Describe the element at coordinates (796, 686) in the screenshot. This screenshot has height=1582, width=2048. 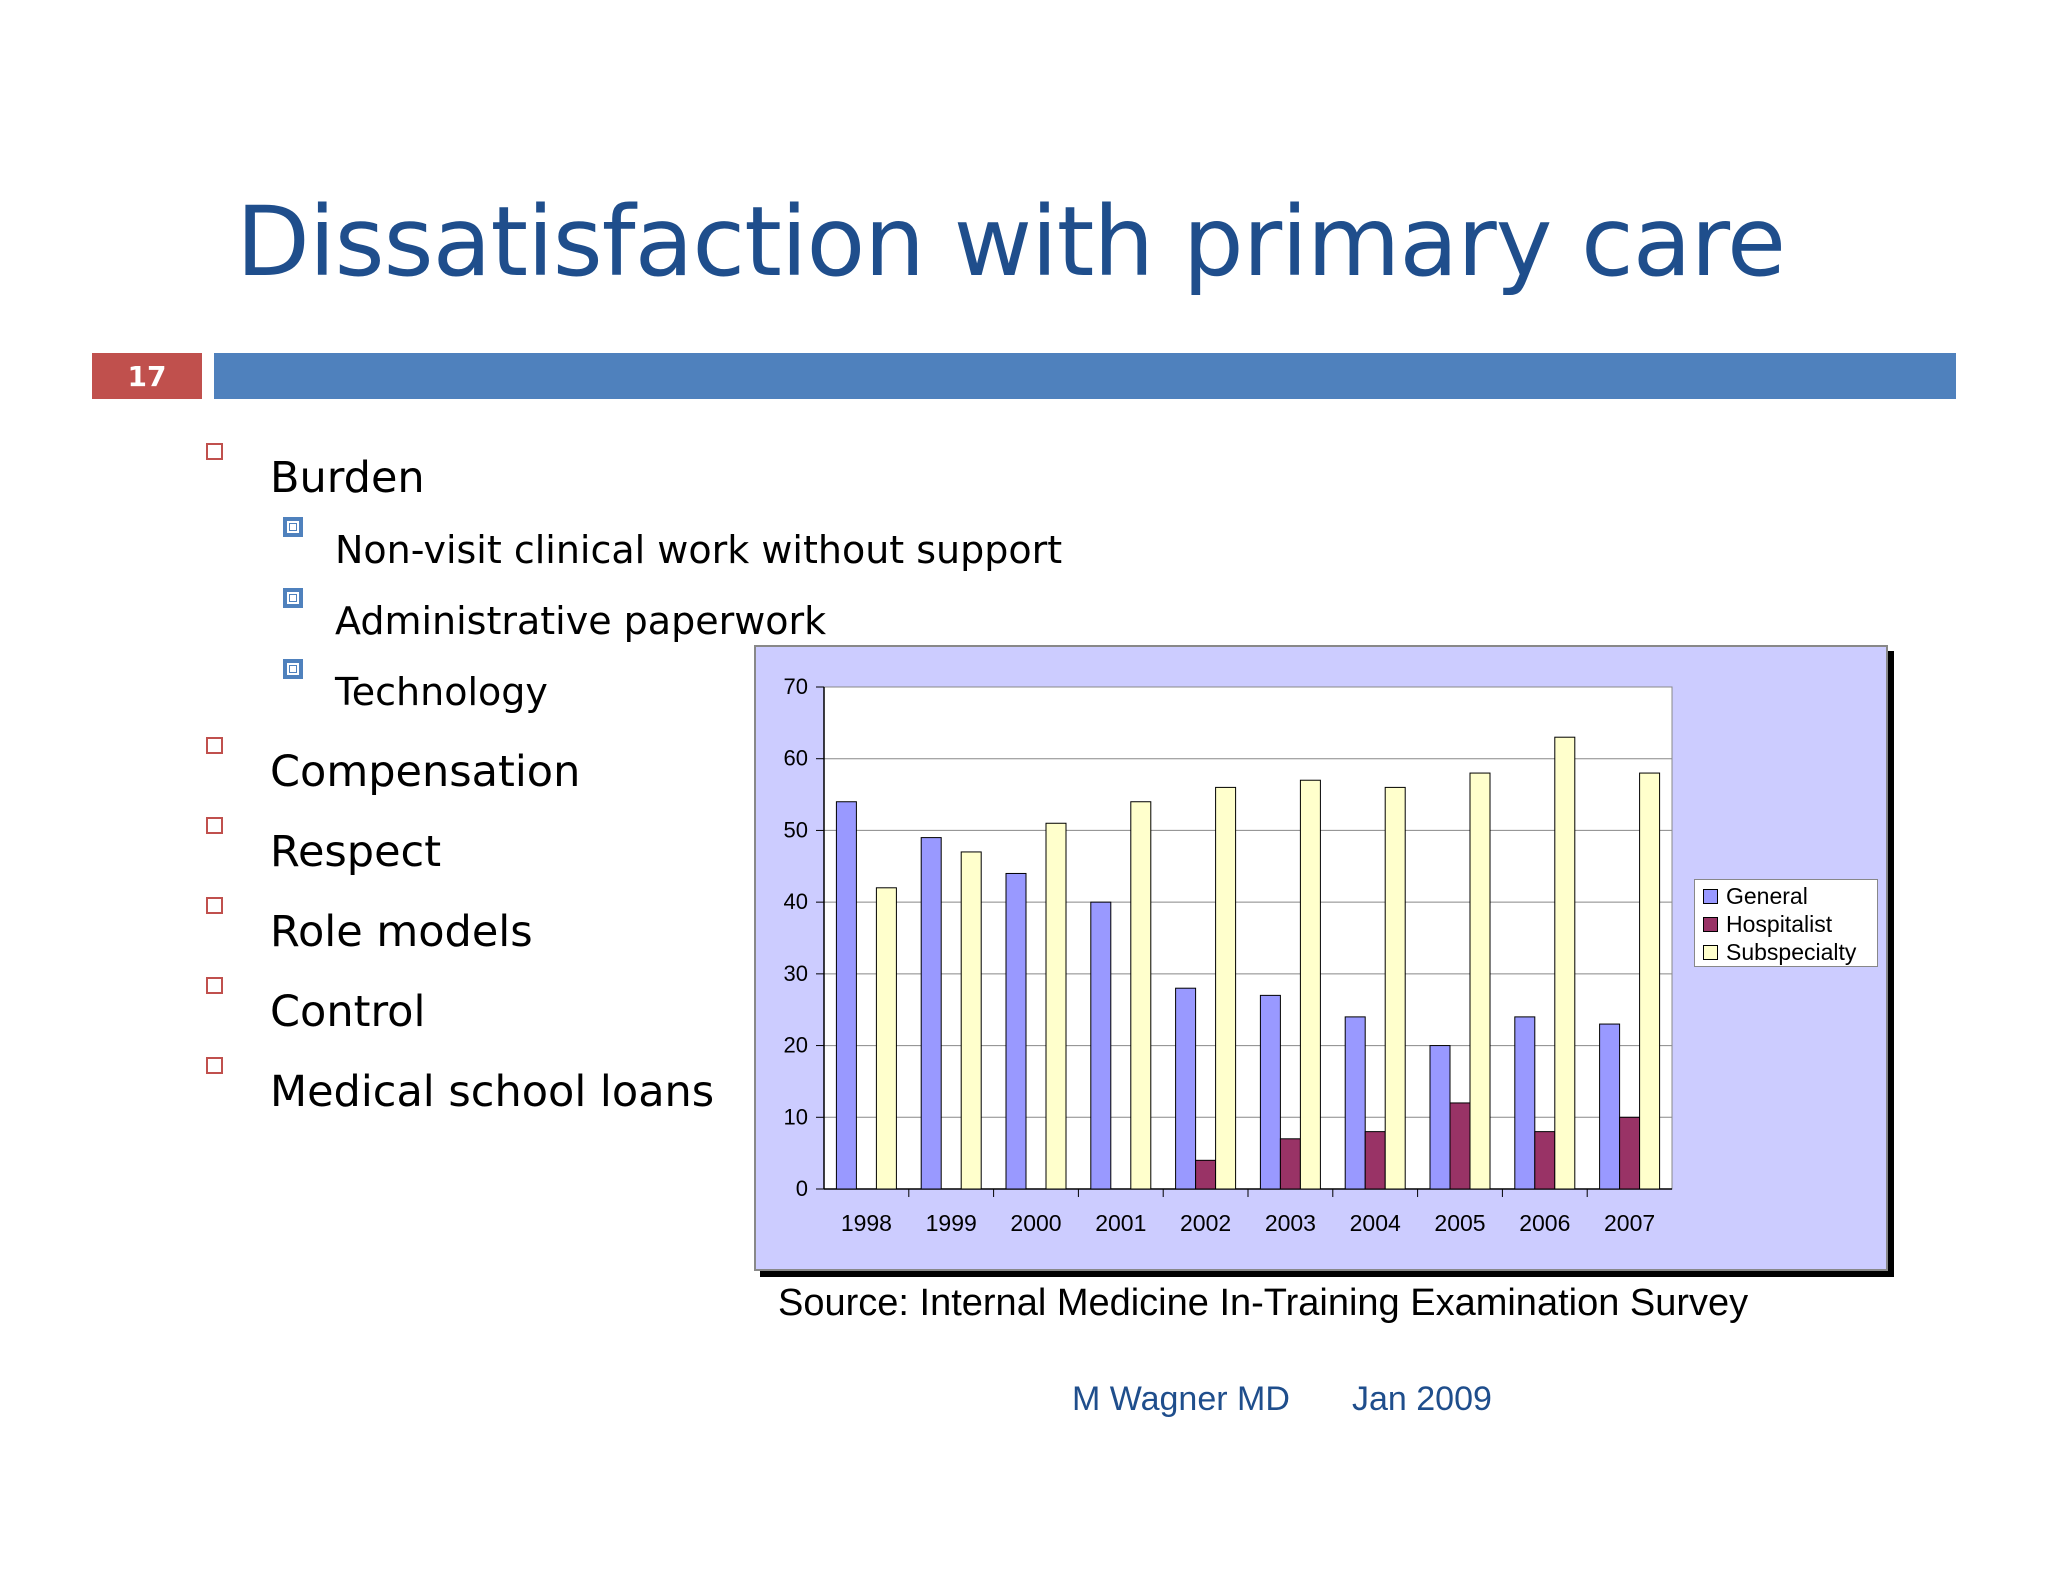
I see `y-tick-label: 70` at that location.